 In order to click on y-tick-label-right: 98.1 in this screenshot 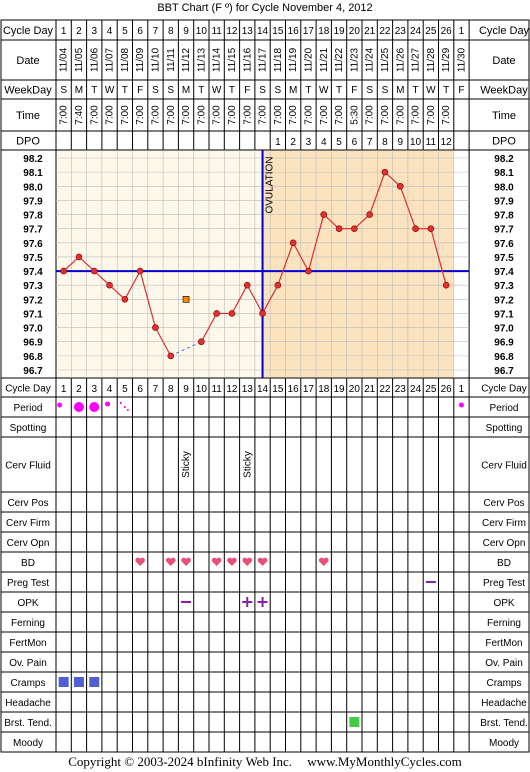, I will do `click(504, 173)`.